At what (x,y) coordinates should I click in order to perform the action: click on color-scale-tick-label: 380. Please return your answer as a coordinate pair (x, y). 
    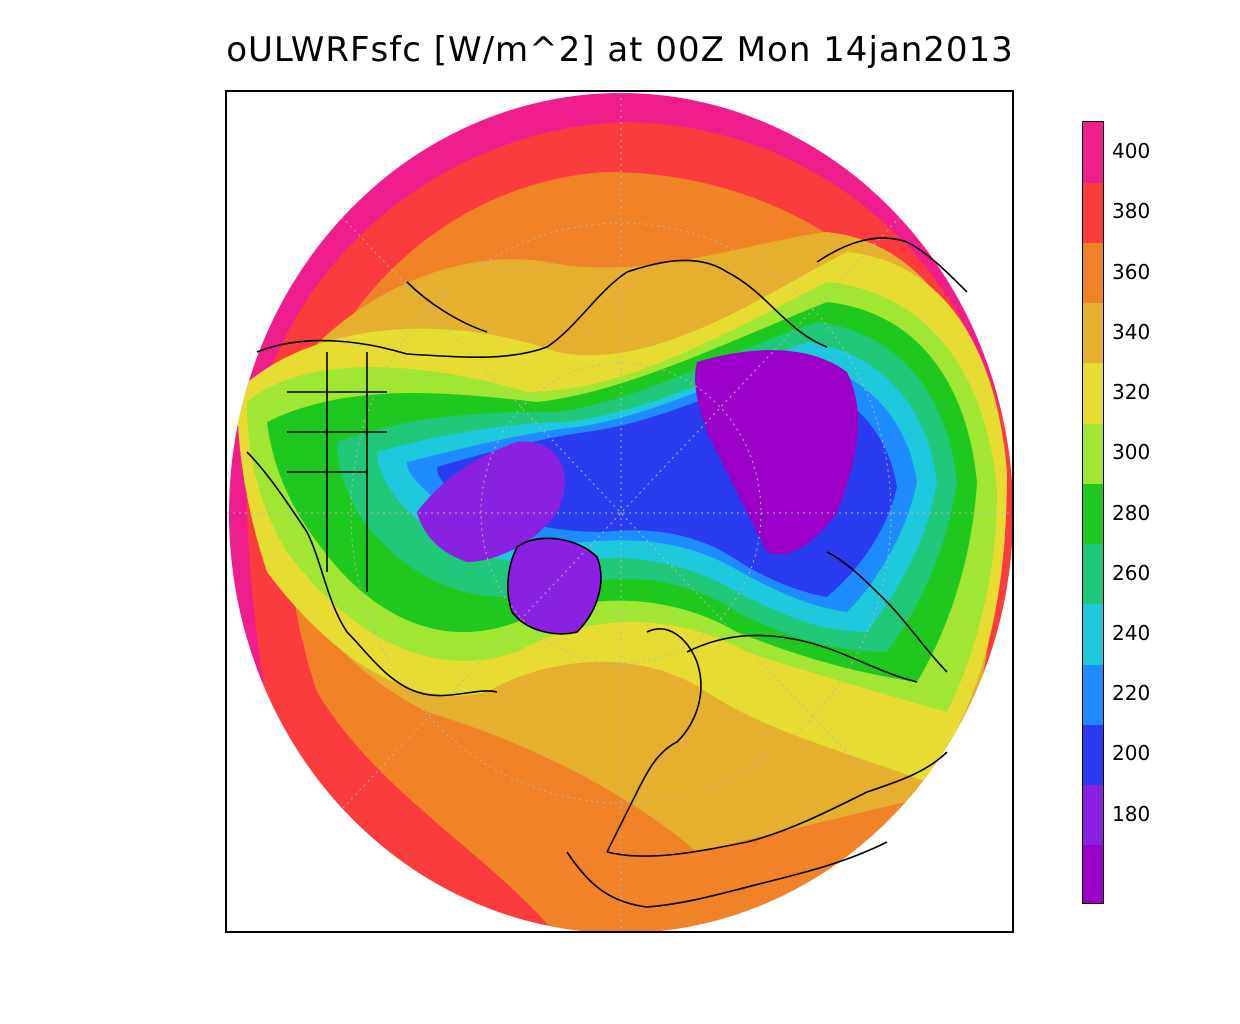
    Looking at the image, I should click on (1131, 211).